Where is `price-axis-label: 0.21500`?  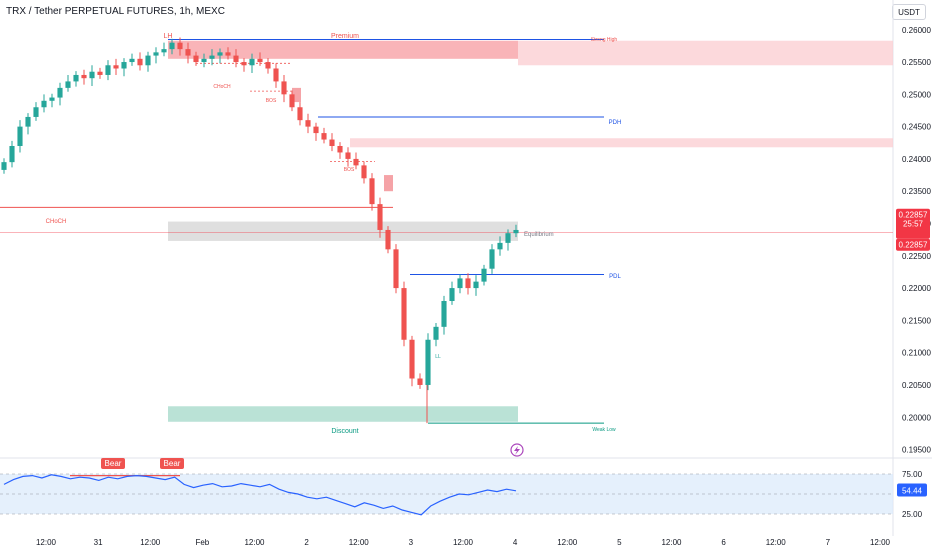
price-axis-label: 0.21500 is located at coordinates (916, 320).